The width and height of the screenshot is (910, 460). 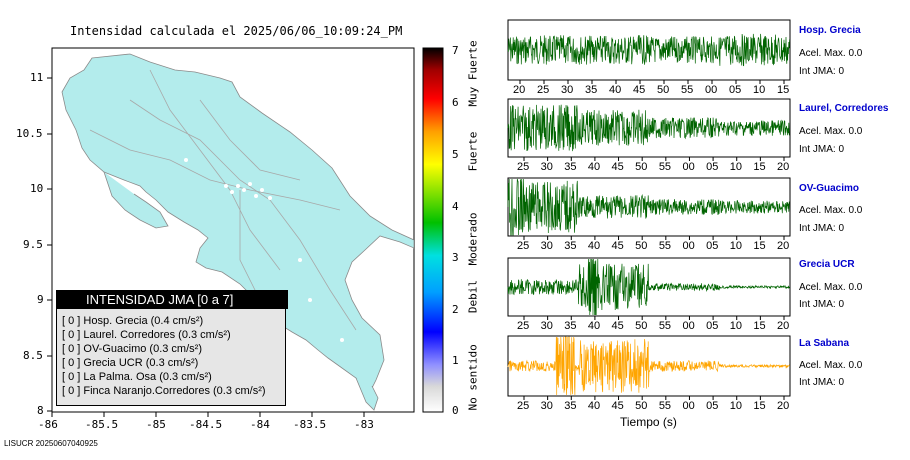 I want to click on x-tick: -86, so click(x=48, y=424).